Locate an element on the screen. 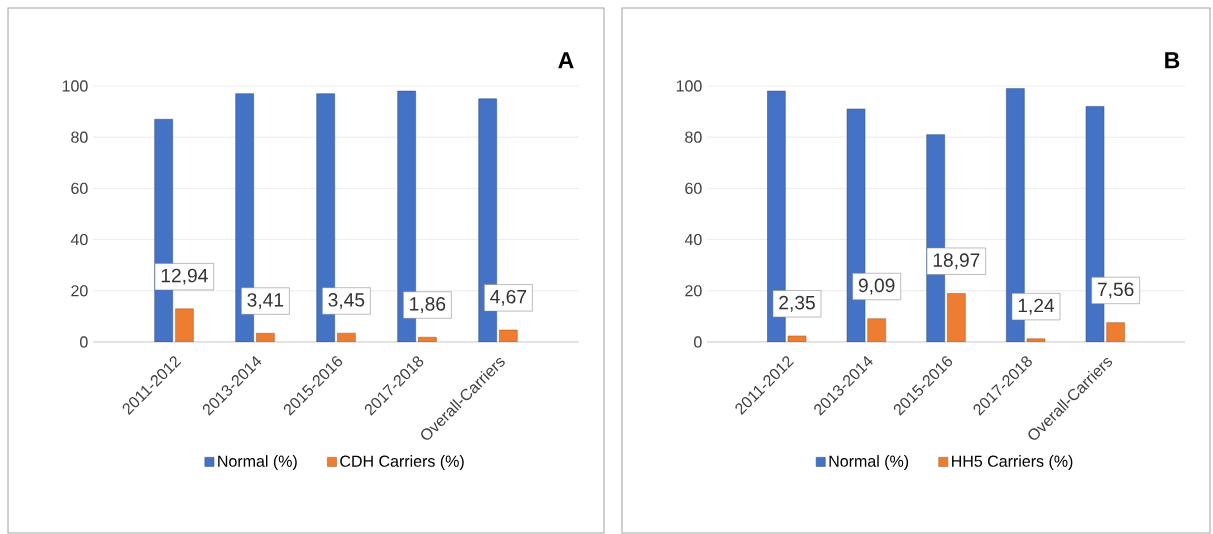  data-label: 2,35 is located at coordinates (797, 303).